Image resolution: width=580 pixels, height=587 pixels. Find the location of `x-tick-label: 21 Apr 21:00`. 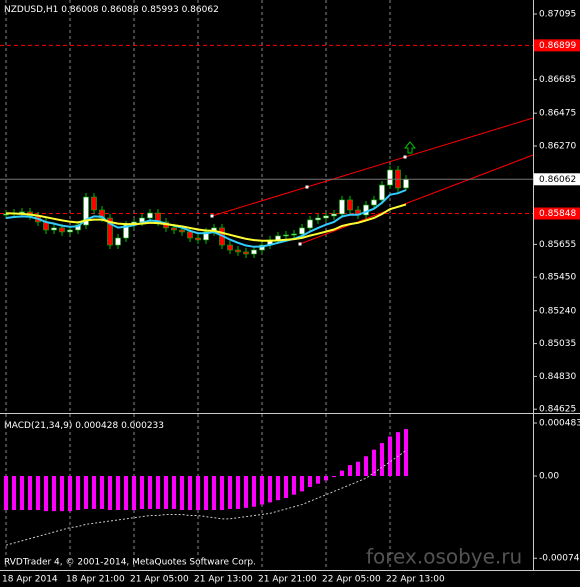

x-tick-label: 21 Apr 21:00 is located at coordinates (287, 580).